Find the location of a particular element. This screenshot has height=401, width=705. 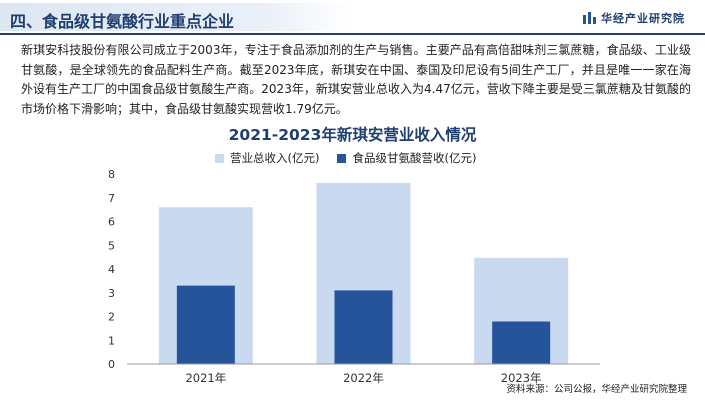

x-tick-label: 2022年 is located at coordinates (363, 378).